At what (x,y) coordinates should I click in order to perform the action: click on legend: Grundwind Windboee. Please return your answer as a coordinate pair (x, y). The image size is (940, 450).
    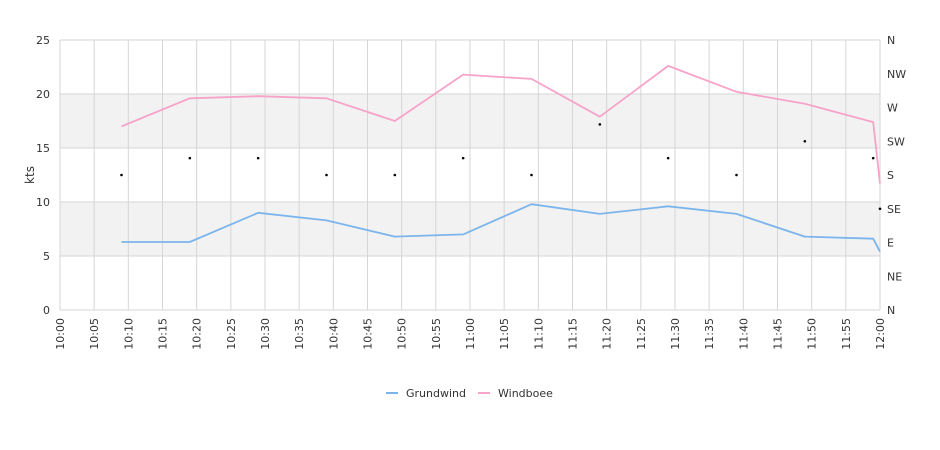
    Looking at the image, I should click on (469, 393).